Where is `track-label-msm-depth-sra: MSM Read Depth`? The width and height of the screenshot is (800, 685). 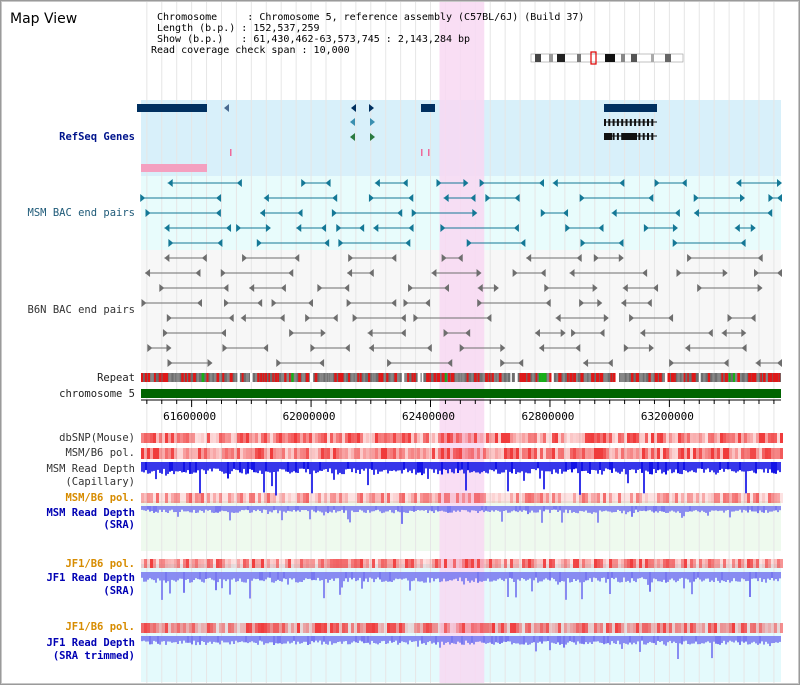 track-label-msm-depth-sra: MSM Read Depth is located at coordinates (90, 513).